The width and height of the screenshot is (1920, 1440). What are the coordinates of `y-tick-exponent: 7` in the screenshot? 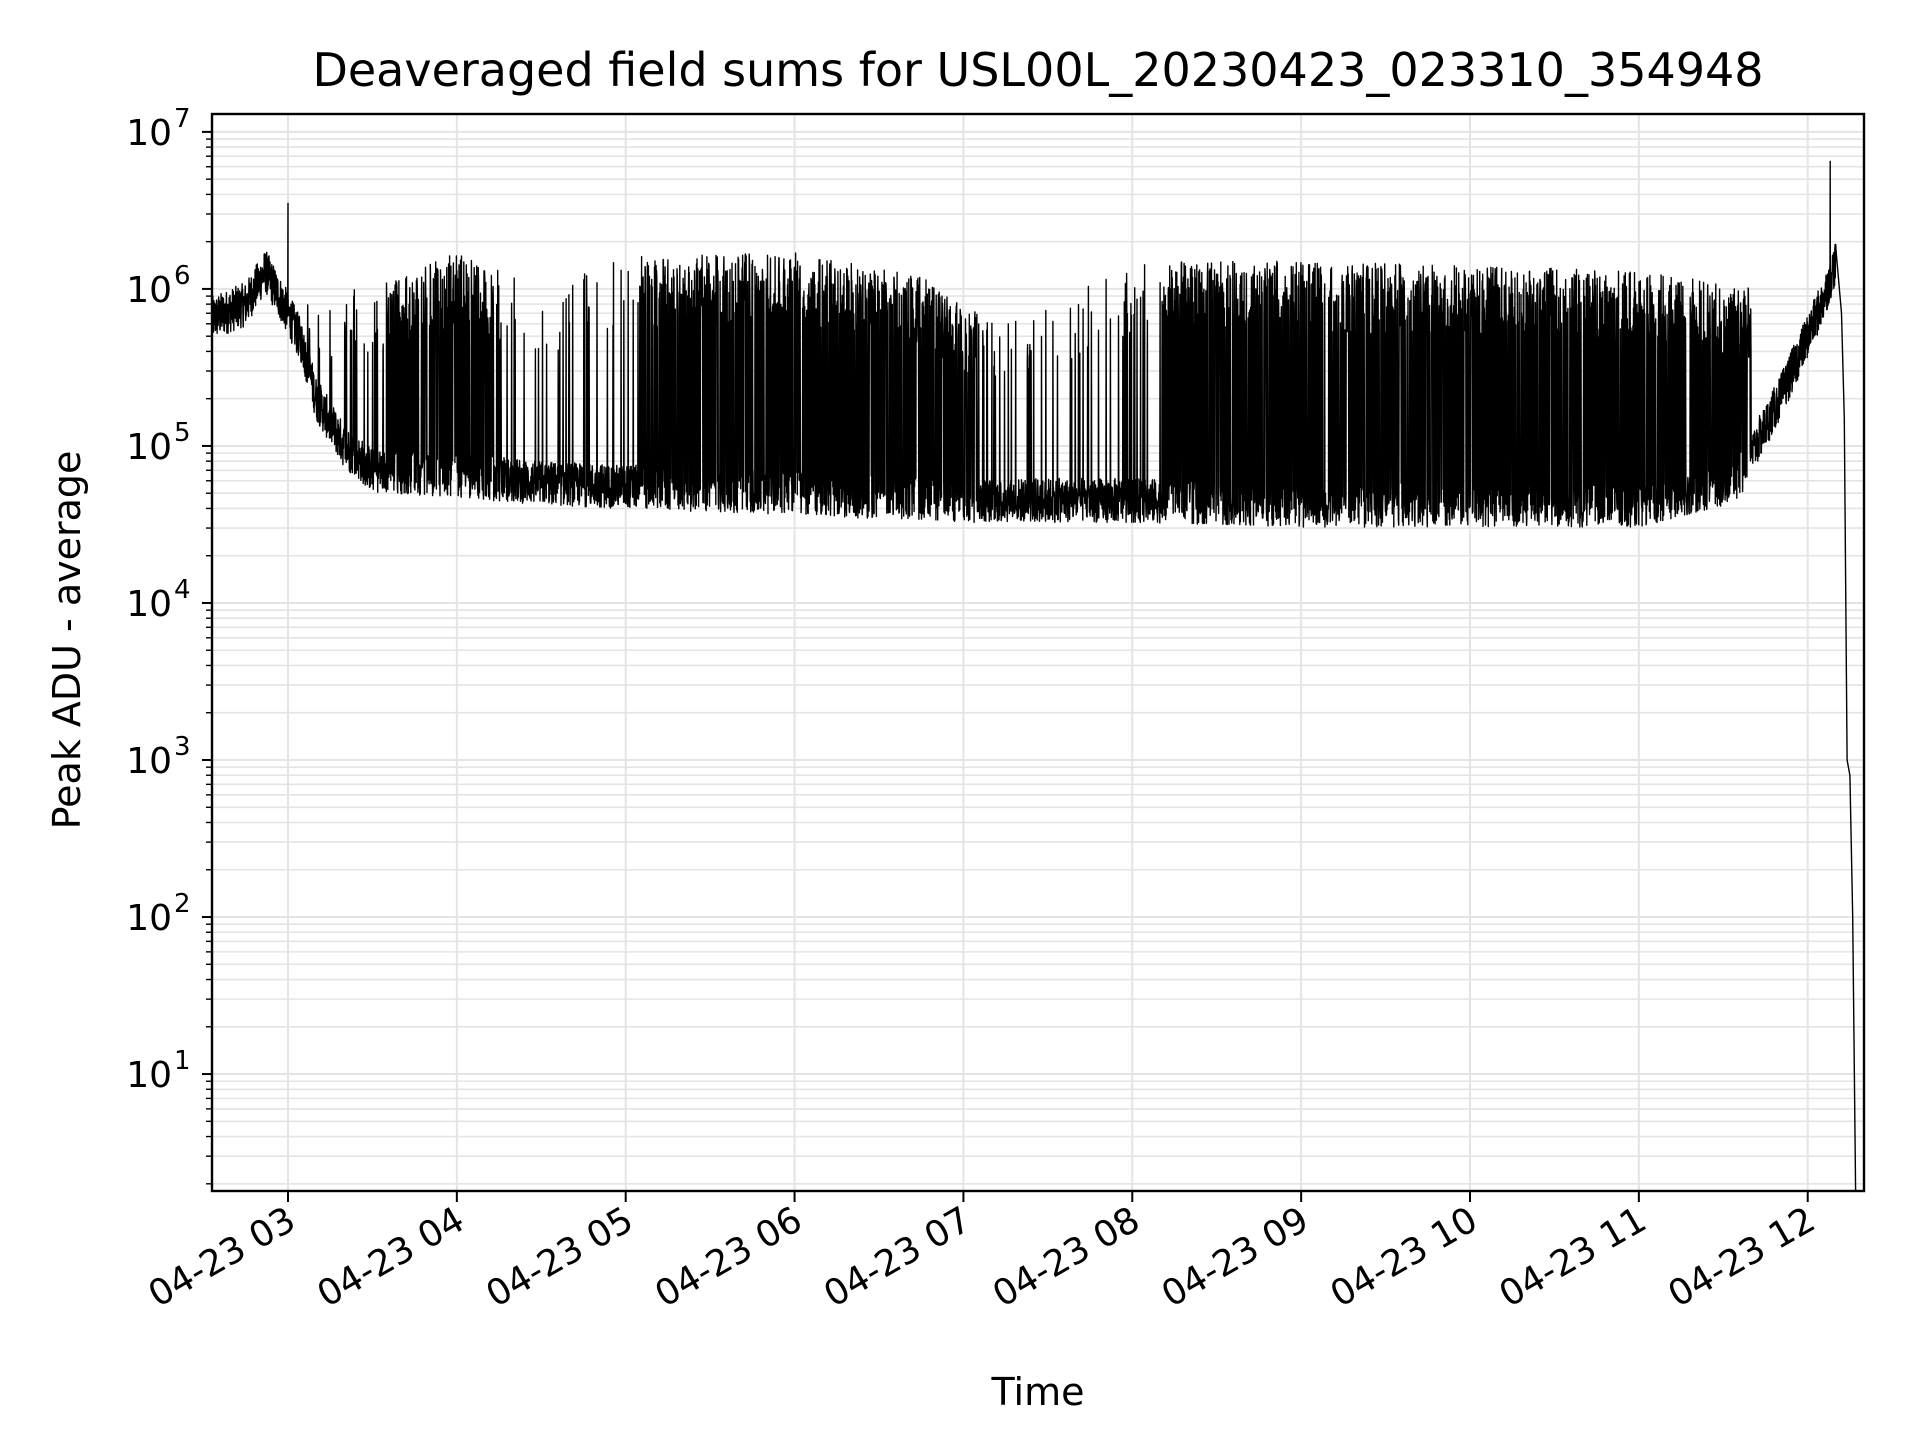 It's located at (182, 119).